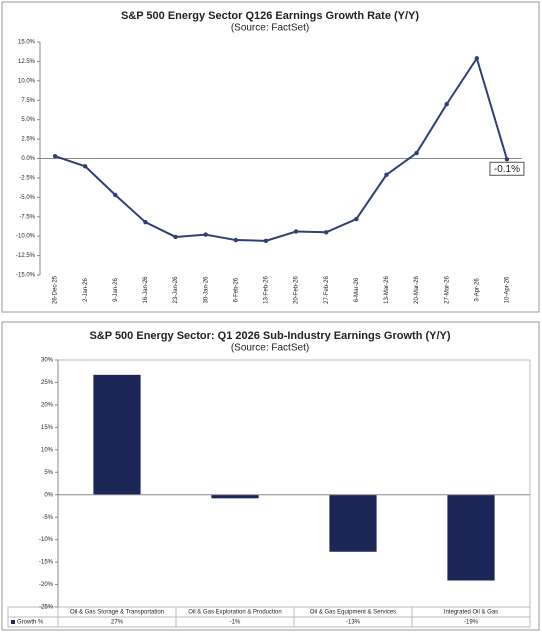 The height and width of the screenshot is (633, 542). What do you see at coordinates (28, 140) in the screenshot?
I see `y-tick-label: 2.5%` at bounding box center [28, 140].